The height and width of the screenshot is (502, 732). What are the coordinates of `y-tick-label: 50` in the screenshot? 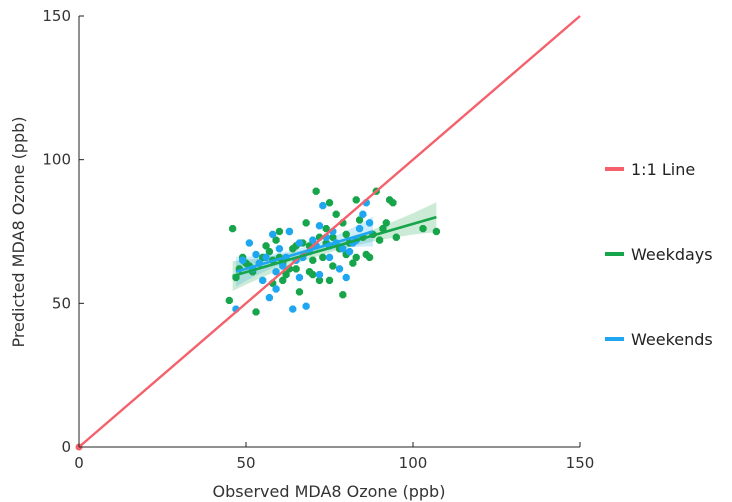 It's located at (61, 303).